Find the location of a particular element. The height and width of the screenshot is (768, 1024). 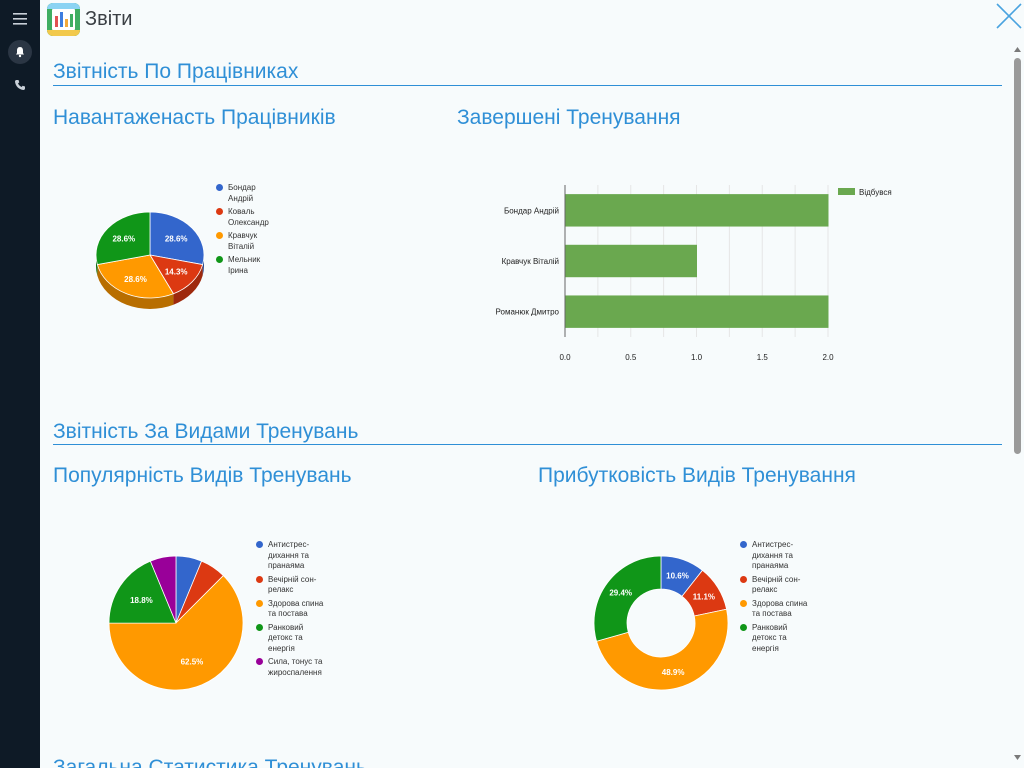

workload-pie-chart: 28.6% 14.3% 28.6% 28.6% is located at coordinates (150, 260).